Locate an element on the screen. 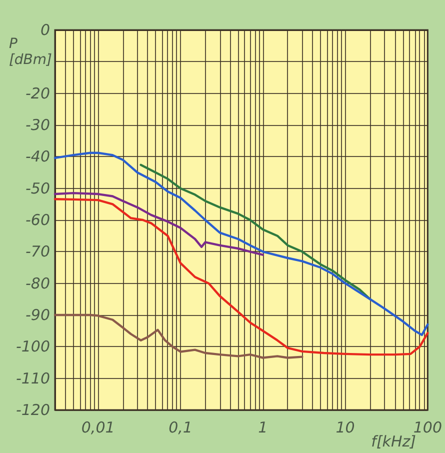 The image size is (445, 453). y-tick-label: -120 is located at coordinates (33, 410).